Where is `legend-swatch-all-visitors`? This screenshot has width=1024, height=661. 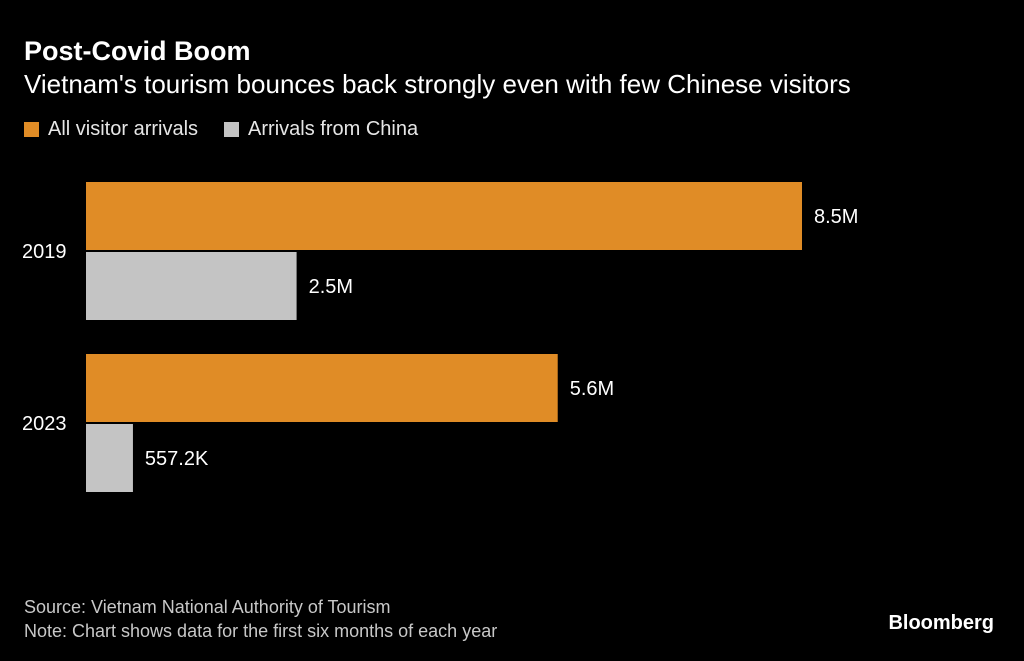
legend-swatch-all-visitors is located at coordinates (31, 129).